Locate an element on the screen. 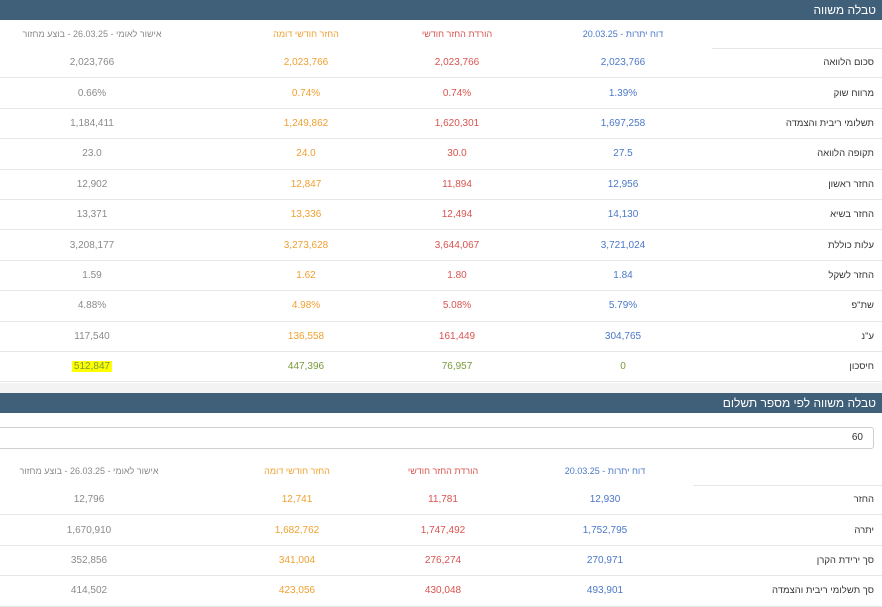 This screenshot has width=882, height=607. row-label: החזר is located at coordinates (863, 500).